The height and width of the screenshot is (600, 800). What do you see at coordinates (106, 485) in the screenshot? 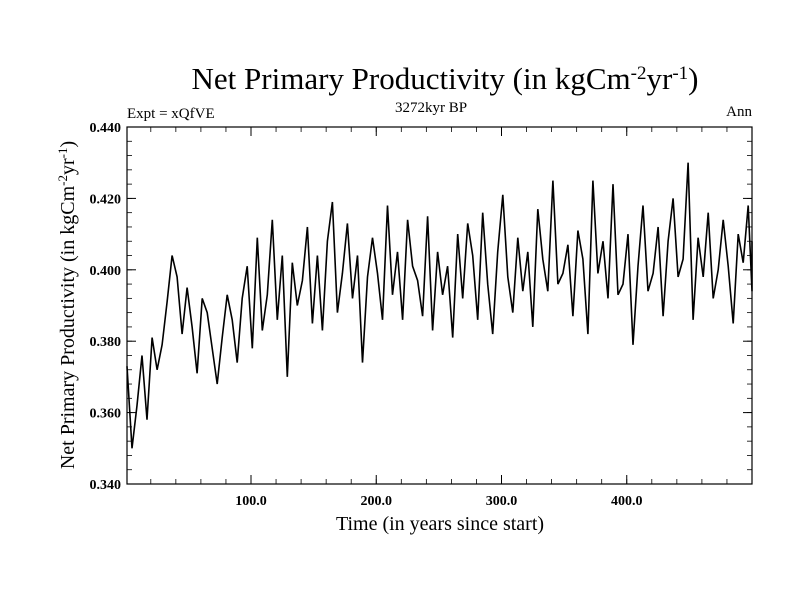
I see `y-tick-label: 0.340` at bounding box center [106, 485].